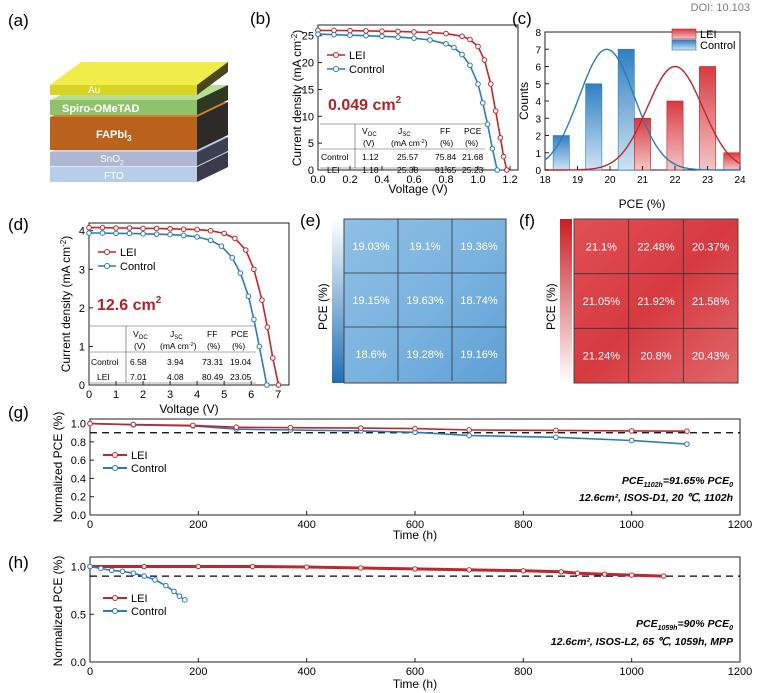 The width and height of the screenshot is (758, 693). What do you see at coordinates (409, 143) in the screenshot?
I see `table-unit-jsc: (mA cm-2)` at bounding box center [409, 143].